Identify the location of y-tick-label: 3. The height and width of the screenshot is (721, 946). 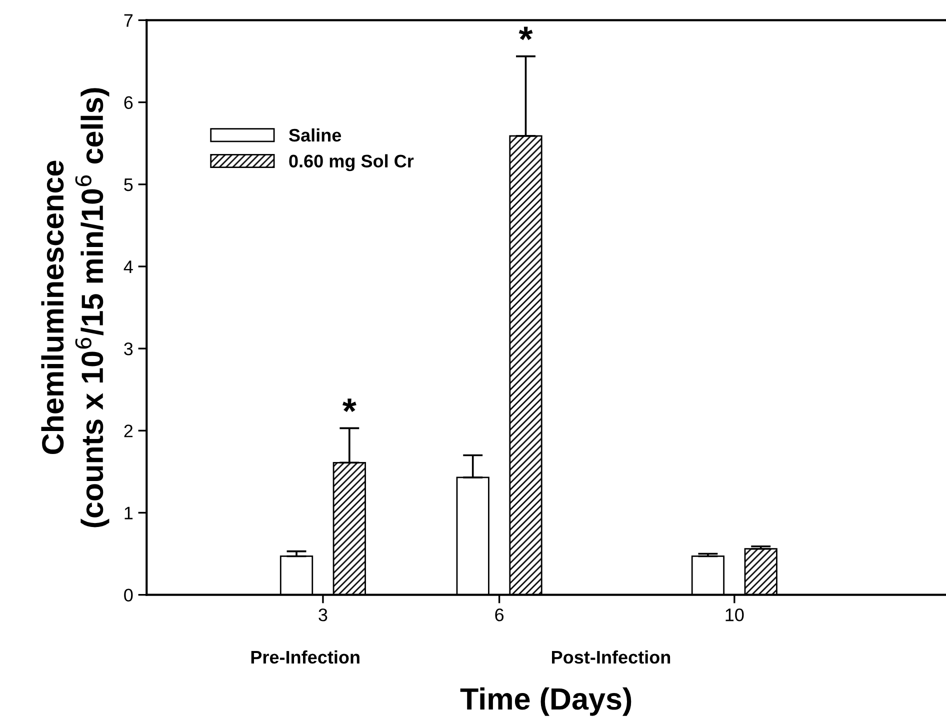
(128, 349).